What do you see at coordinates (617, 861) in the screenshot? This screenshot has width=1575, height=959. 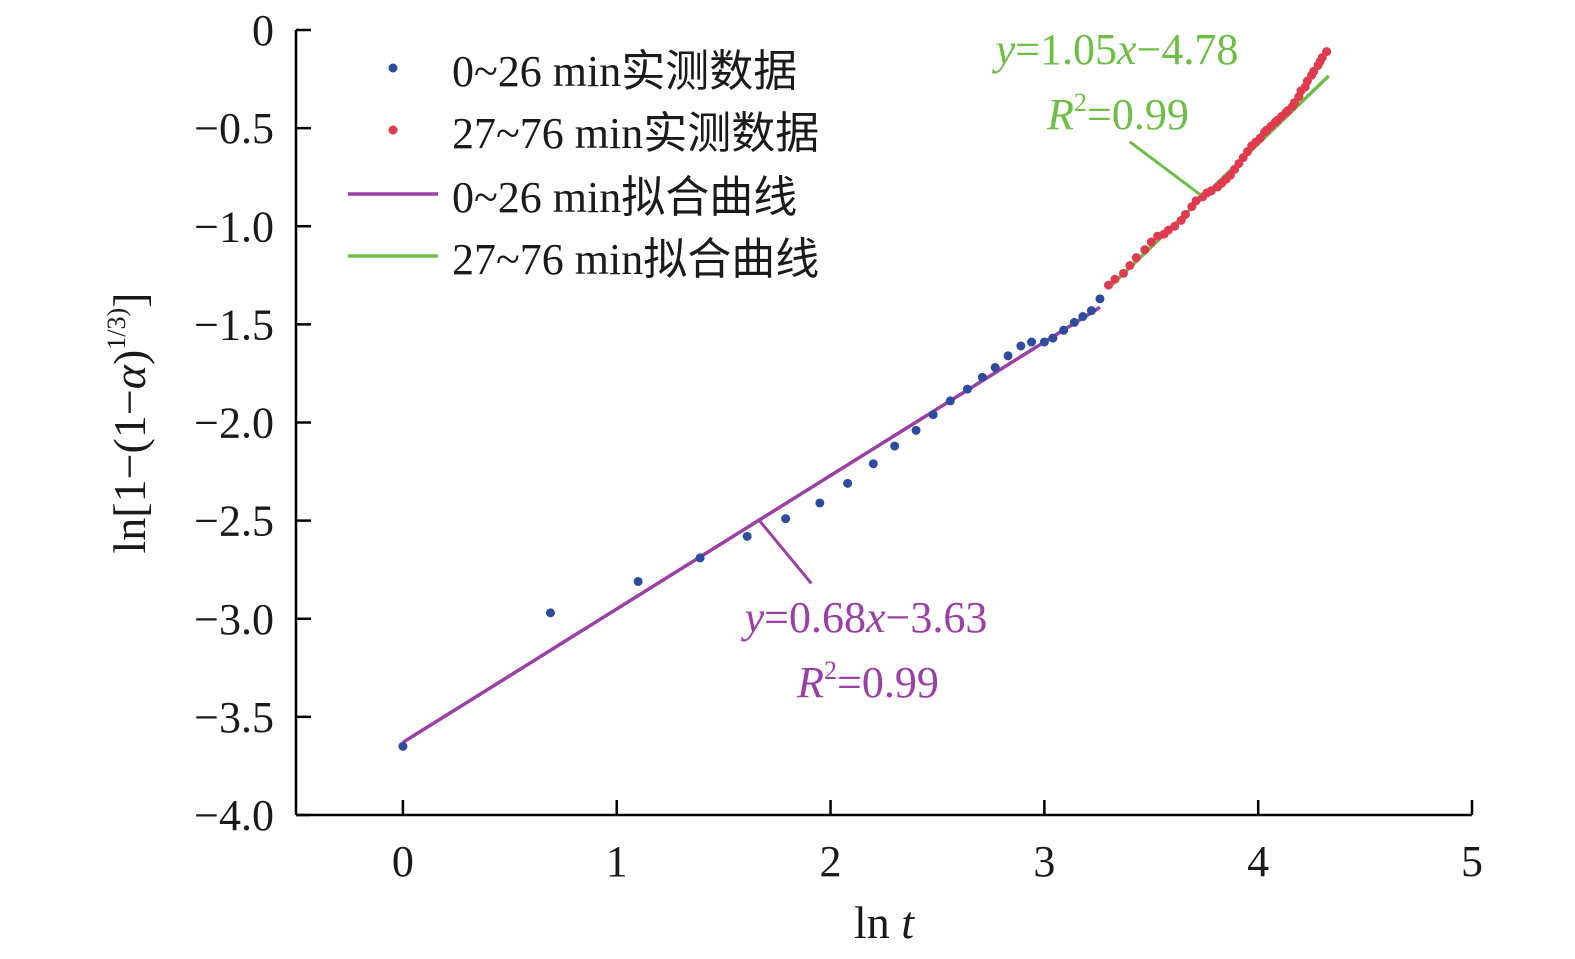 I see `x-tick-label: 1` at bounding box center [617, 861].